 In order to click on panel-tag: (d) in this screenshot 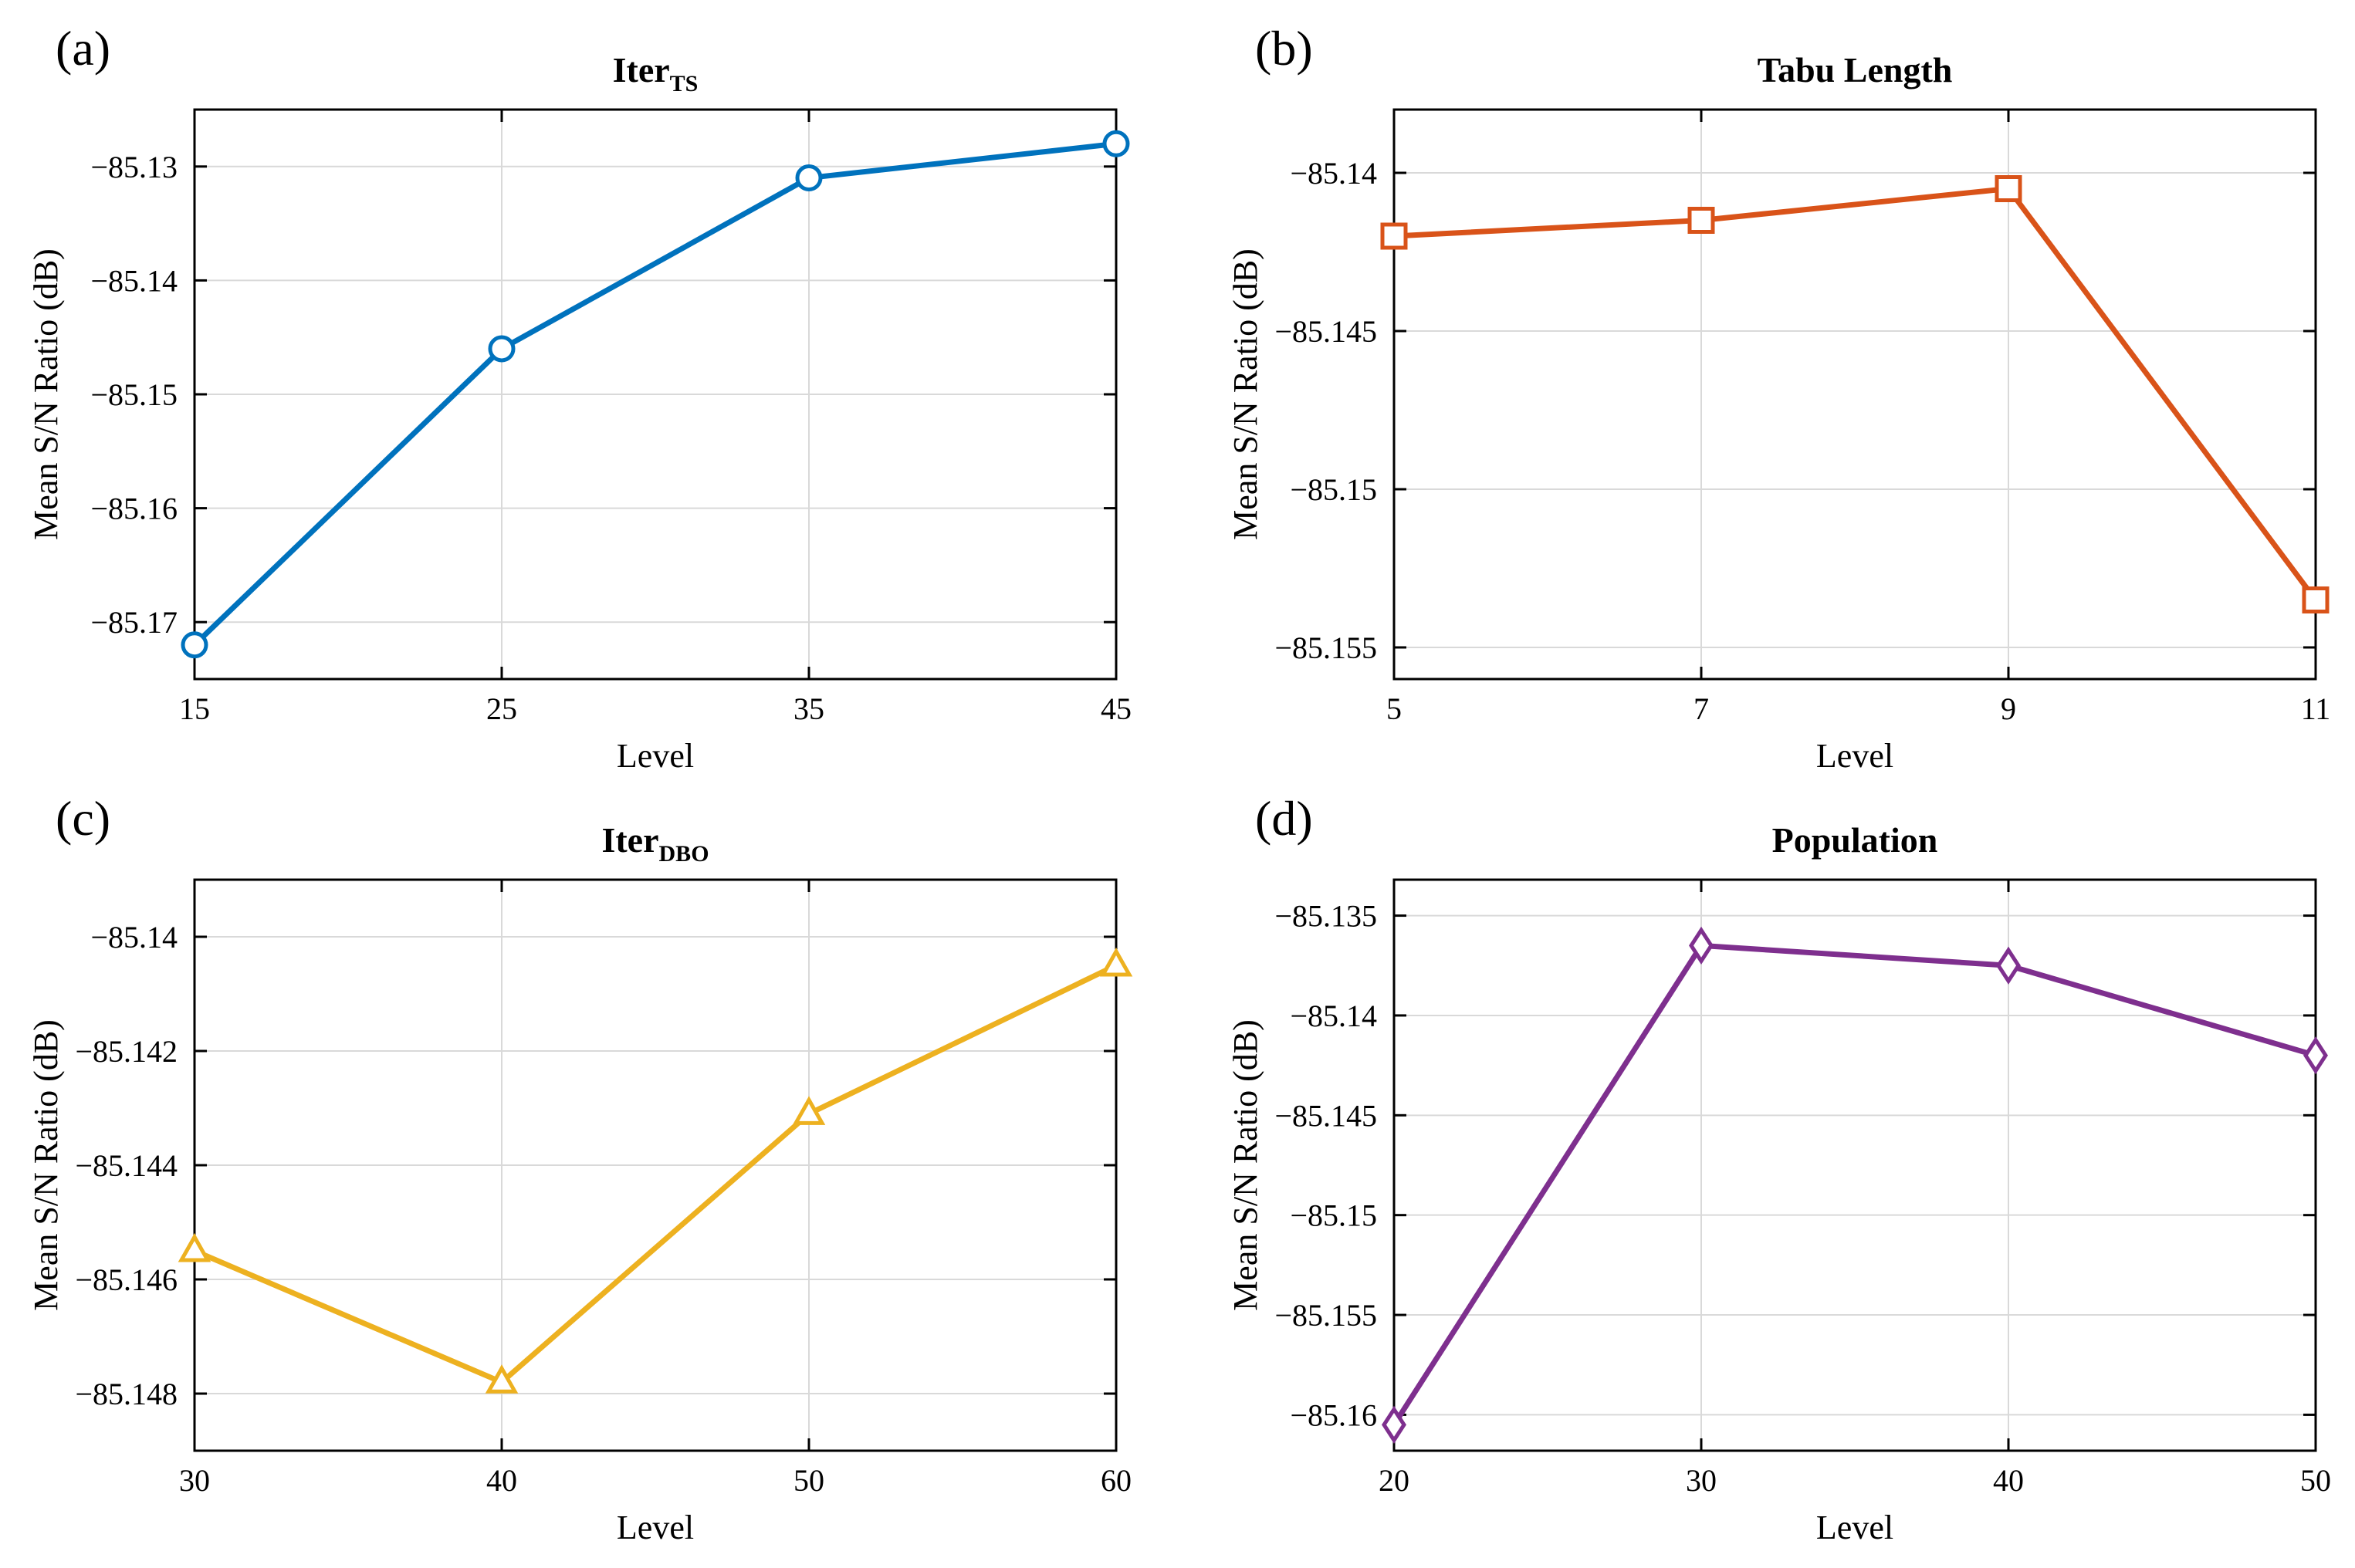, I will do `click(1284, 818)`.